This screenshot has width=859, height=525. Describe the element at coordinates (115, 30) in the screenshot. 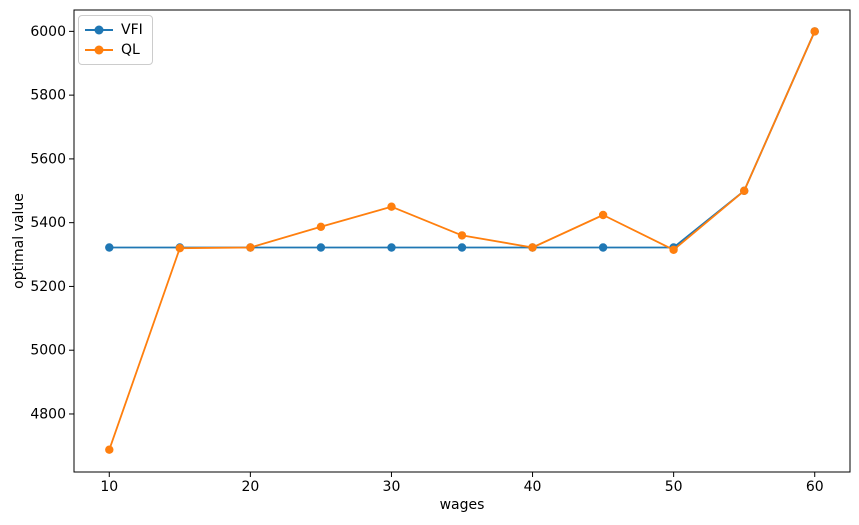

I see `legend-item-vfi: VFI` at that location.